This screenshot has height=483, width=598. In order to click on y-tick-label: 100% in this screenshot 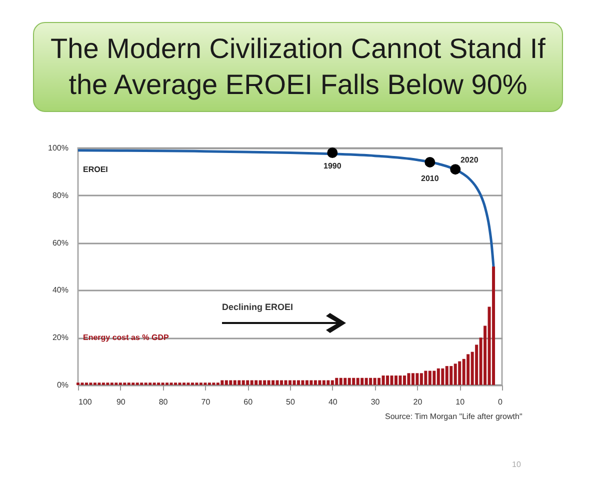, I will do `click(58, 148)`.